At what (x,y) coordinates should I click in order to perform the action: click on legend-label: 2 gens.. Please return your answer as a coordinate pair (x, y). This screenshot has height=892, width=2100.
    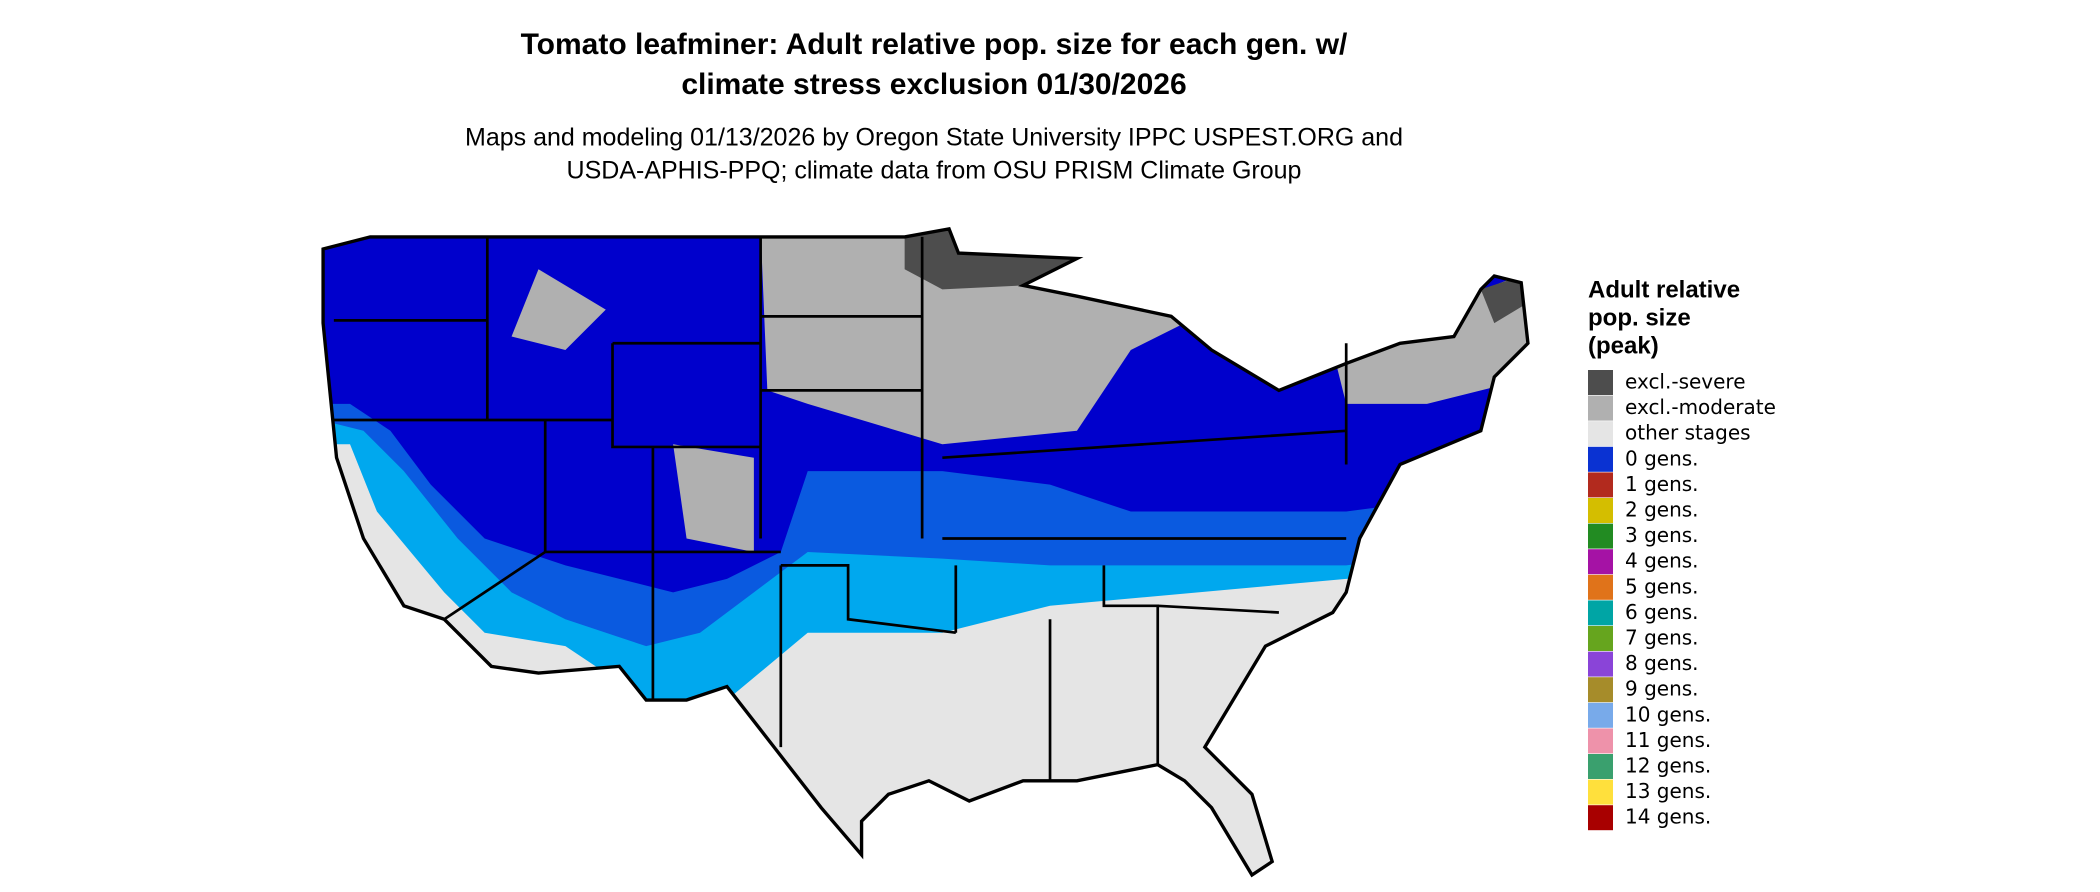
    Looking at the image, I should click on (1662, 510).